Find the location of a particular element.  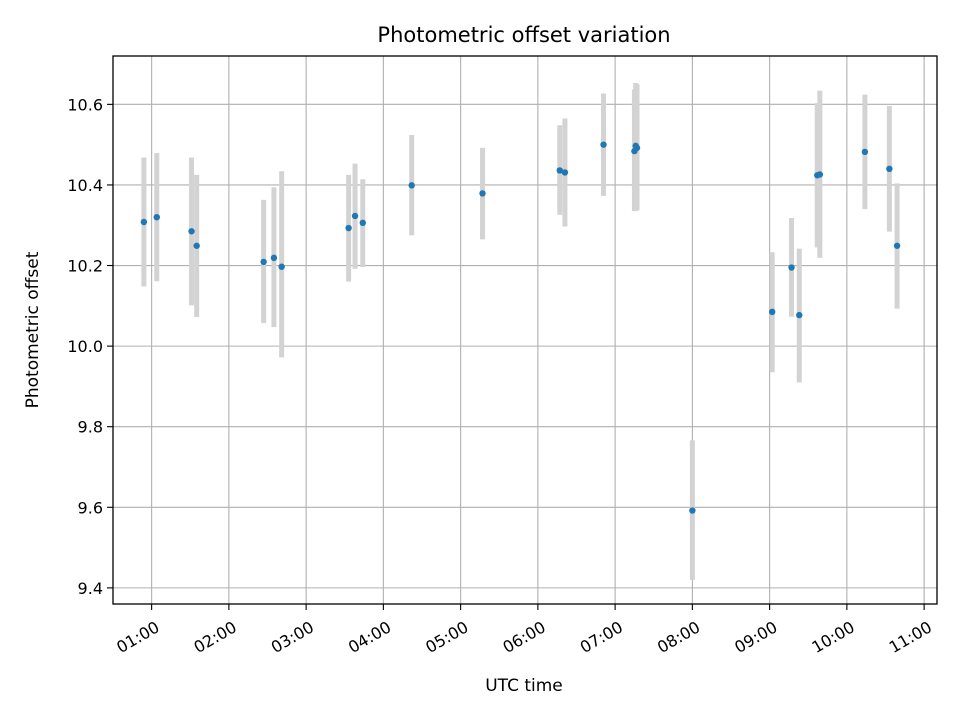

x-tick-label: 07:00 is located at coordinates (601, 637).